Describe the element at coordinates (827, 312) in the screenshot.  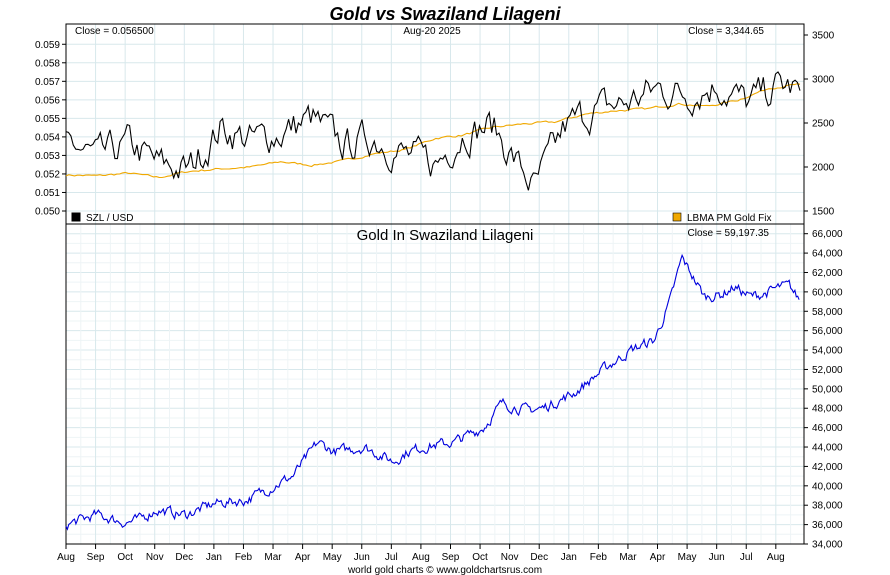
I see `right-tick-label: 58,000` at that location.